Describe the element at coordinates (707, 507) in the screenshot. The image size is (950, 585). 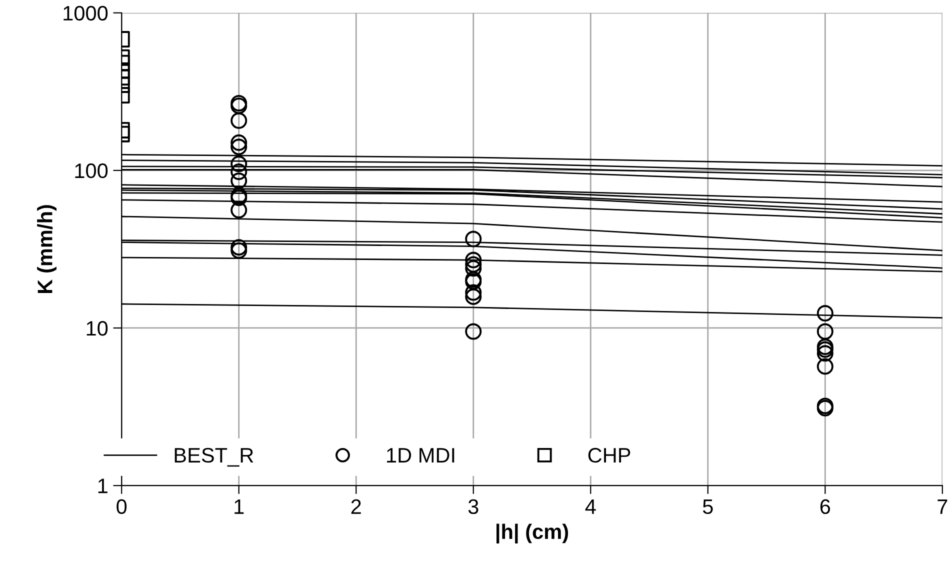
I see `x-tick-label: 5` at that location.